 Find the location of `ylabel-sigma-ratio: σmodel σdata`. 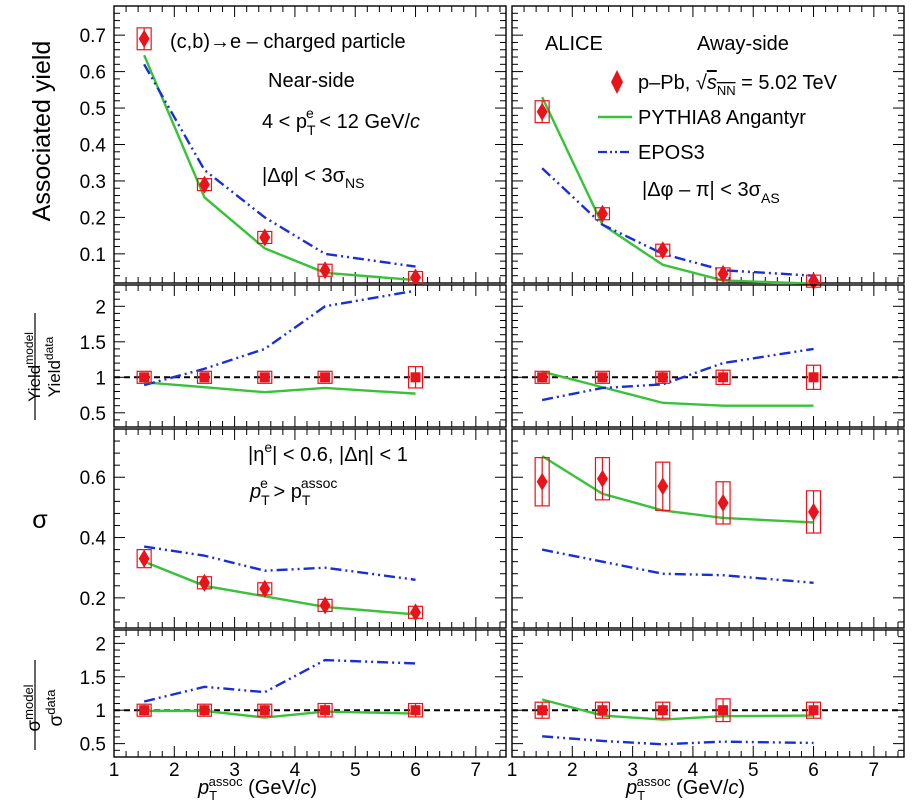

ylabel-sigma-ratio: σmodel σdata is located at coordinates (44, 705).